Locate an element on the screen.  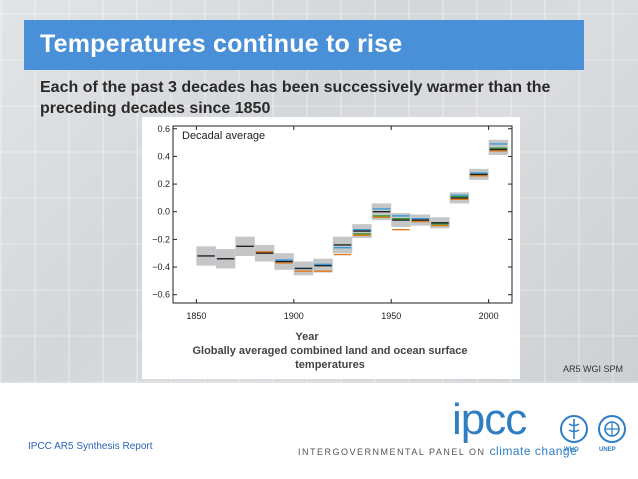
ipcc-logo: ipcc is located at coordinates (489, 419).